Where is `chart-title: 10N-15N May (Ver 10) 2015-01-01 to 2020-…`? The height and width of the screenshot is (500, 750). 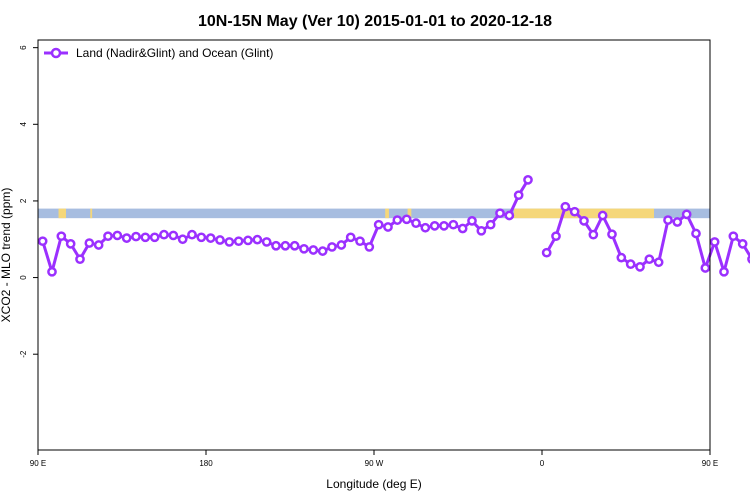
chart-title: 10N-15N May (Ver 10) 2015-01-01 to 2020-… is located at coordinates (375, 21).